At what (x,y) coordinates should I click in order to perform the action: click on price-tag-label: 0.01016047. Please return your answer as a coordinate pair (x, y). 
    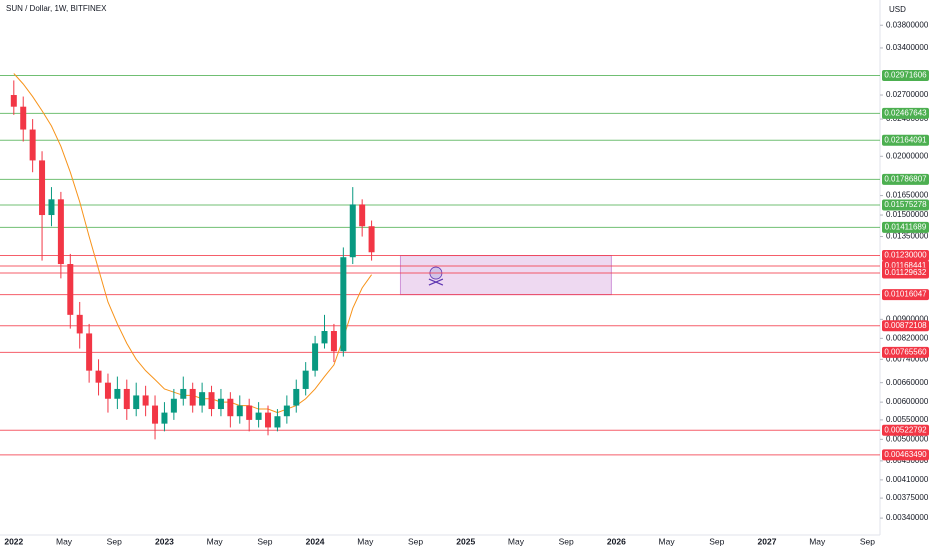
    Looking at the image, I should click on (905, 294).